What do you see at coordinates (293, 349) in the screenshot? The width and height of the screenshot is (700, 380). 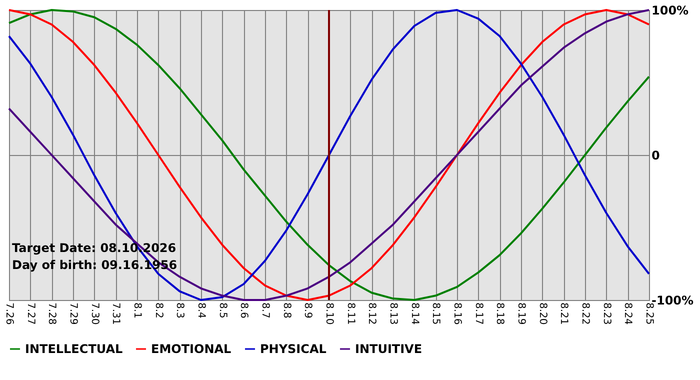 I see `legend-label: PHYSICAL` at bounding box center [293, 349].